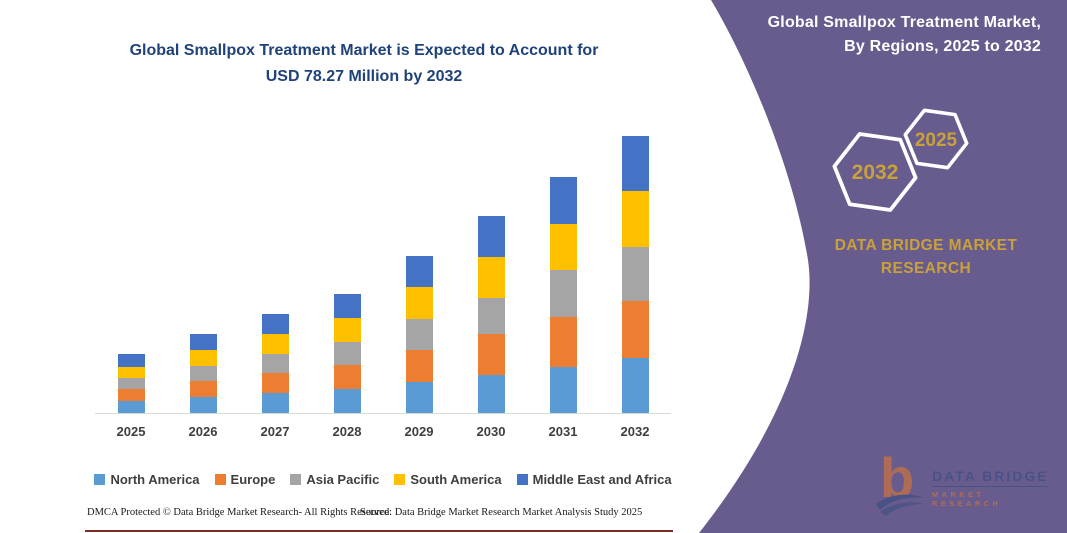 This screenshot has width=1067, height=533. I want to click on bar-segment-middle-east-and-africa-2029, so click(419, 271).